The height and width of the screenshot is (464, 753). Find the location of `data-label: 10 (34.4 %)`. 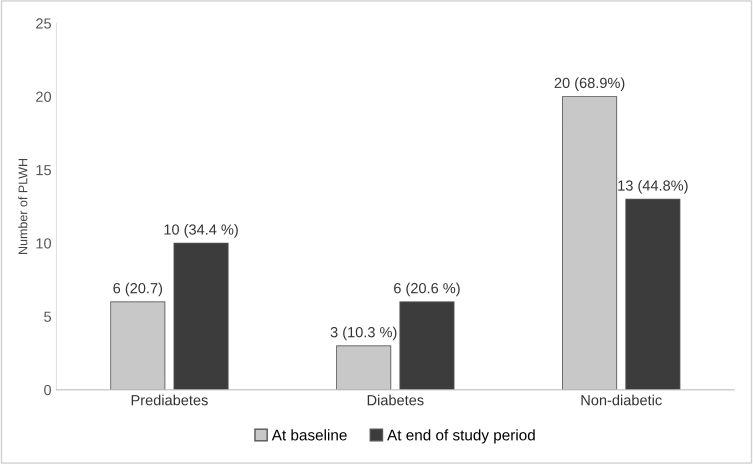

data-label: 10 (34.4 %) is located at coordinates (201, 231).